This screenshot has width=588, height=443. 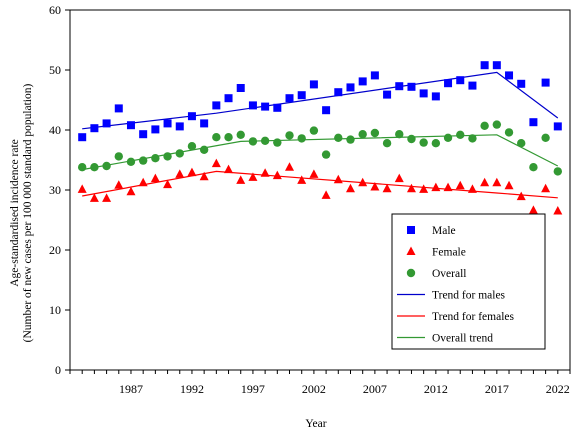 What do you see at coordinates (449, 274) in the screenshot?
I see `legend-label: Overall` at bounding box center [449, 274].